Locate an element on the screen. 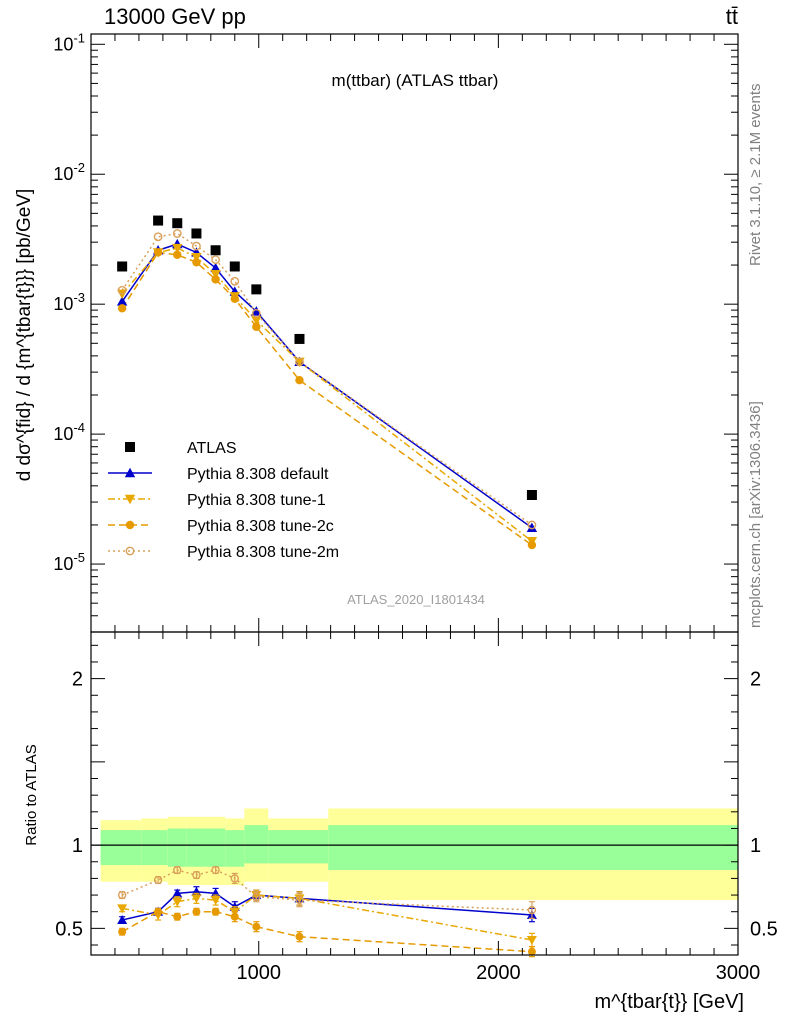 The image size is (786, 1024). x-tick-label: 1000 is located at coordinates (258, 973).